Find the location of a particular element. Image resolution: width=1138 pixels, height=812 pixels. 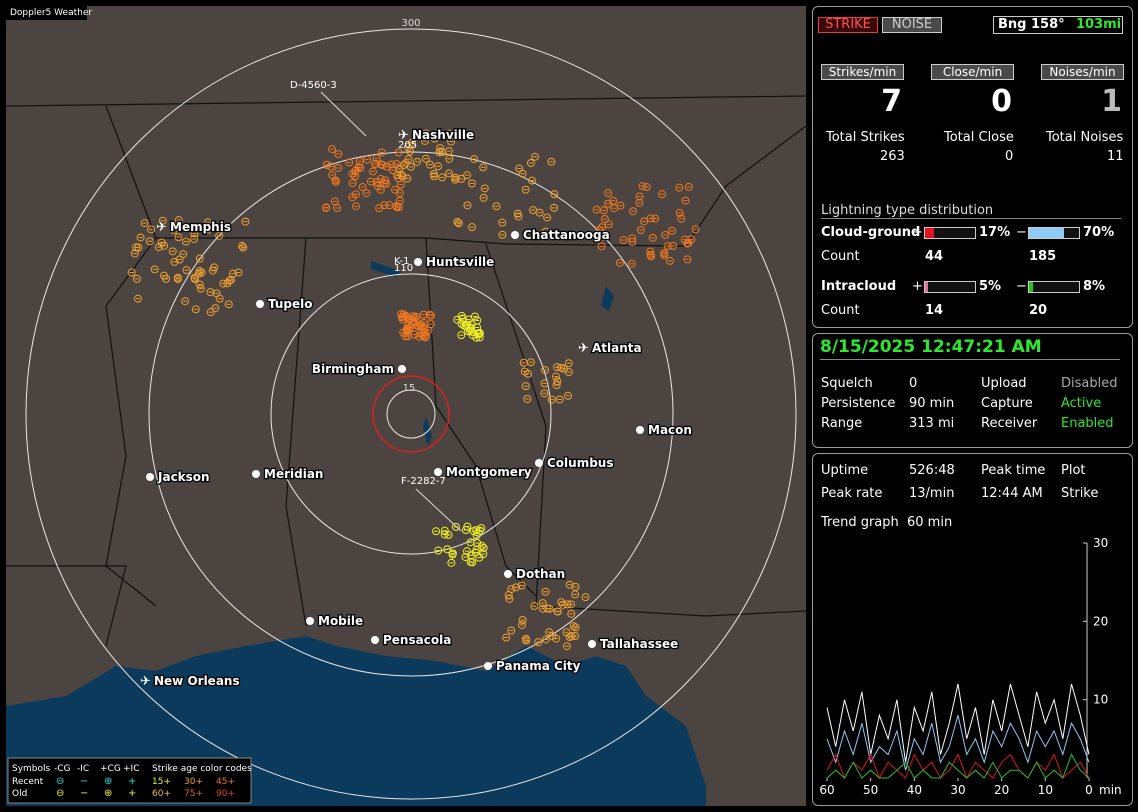

status-label: Persistence is located at coordinates (858, 403).